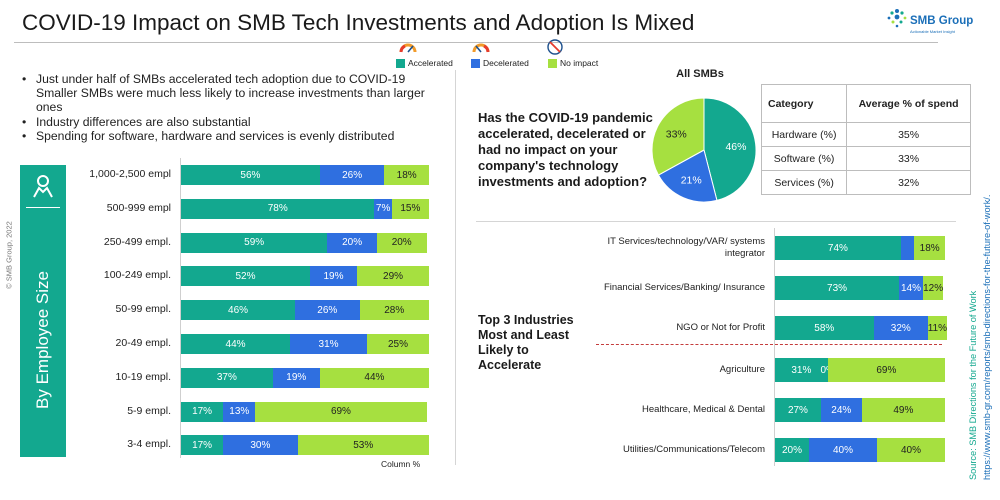  I want to click on table-row: Software (%) 33%, so click(865, 158).